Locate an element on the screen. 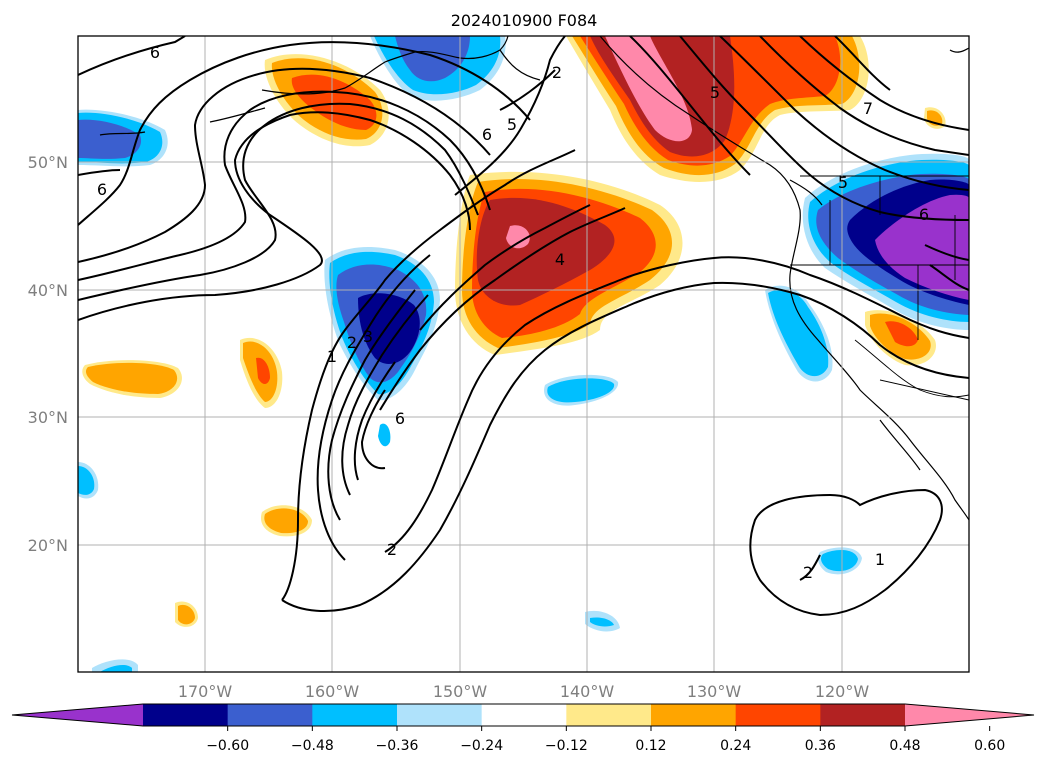  lon-label: 120°W is located at coordinates (842, 691).